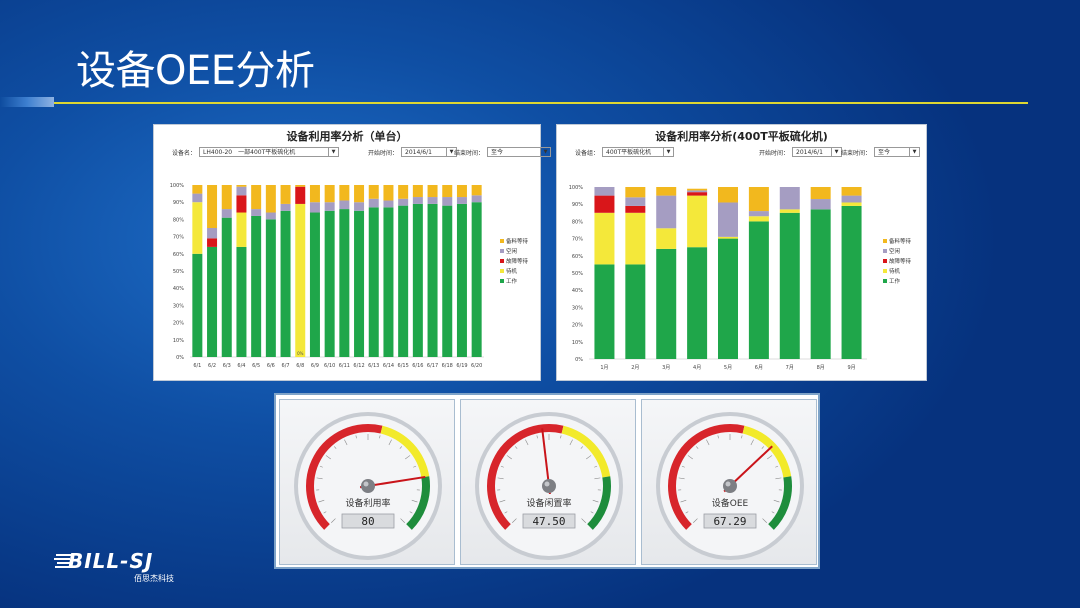 This screenshot has height=608, width=1080. What do you see at coordinates (300, 366) in the screenshot?
I see `x-tick-label: 6/8` at bounding box center [300, 366].